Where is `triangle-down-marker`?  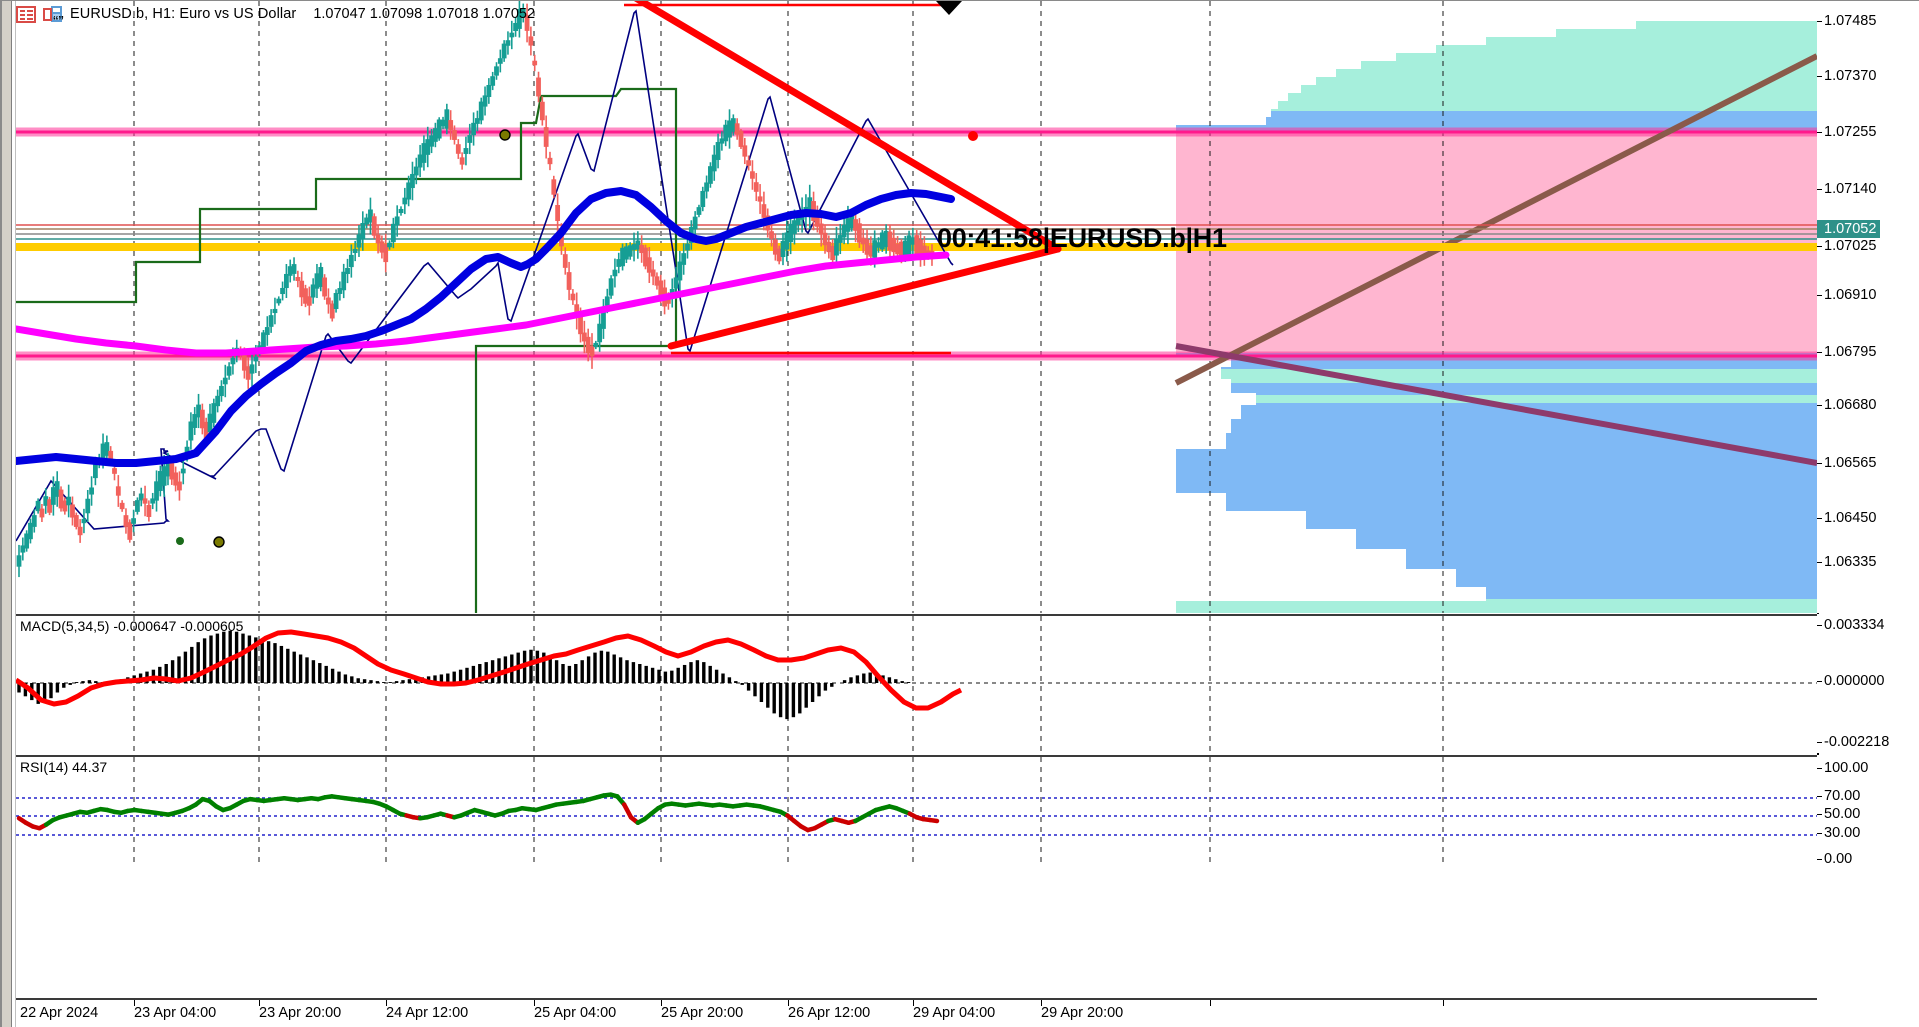 triangle-down-marker is located at coordinates (949, 8).